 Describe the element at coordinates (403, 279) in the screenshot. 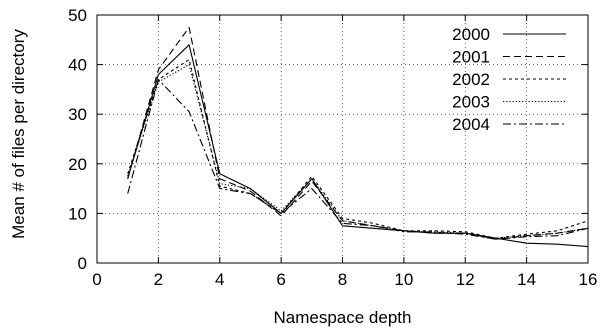

I see `x-tick-label: 10` at that location.